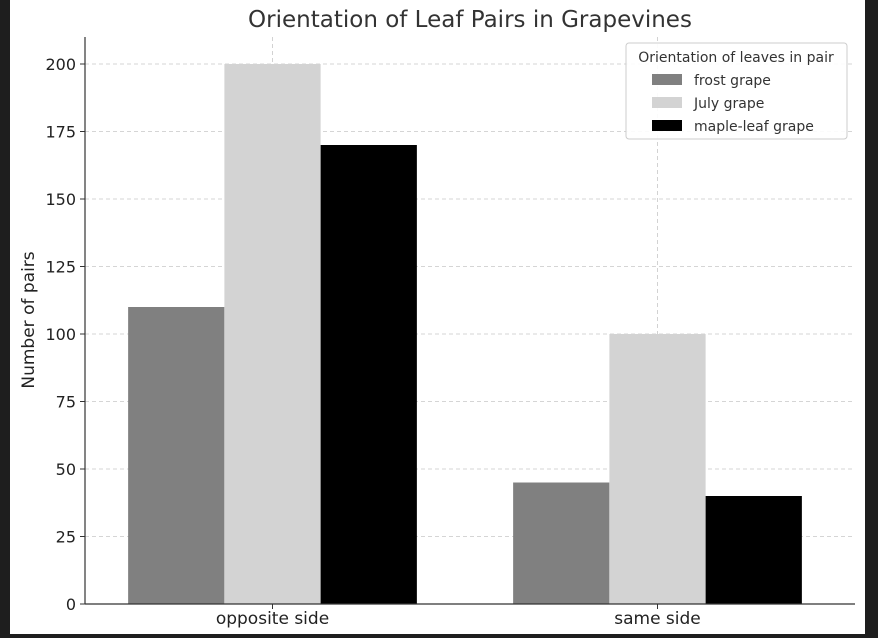 The image size is (878, 638). What do you see at coordinates (728, 104) in the screenshot?
I see `legend-entry-label: July grape` at bounding box center [728, 104].